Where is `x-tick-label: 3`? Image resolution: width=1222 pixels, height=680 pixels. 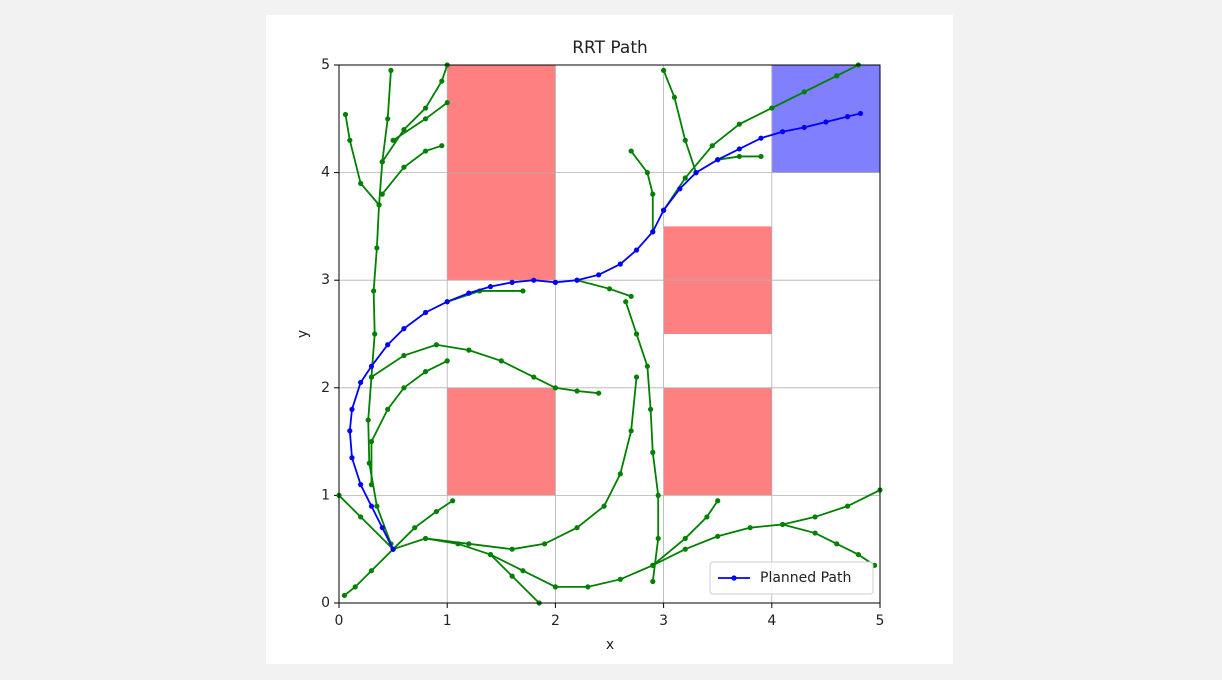
x-tick-label: 3 is located at coordinates (663, 621).